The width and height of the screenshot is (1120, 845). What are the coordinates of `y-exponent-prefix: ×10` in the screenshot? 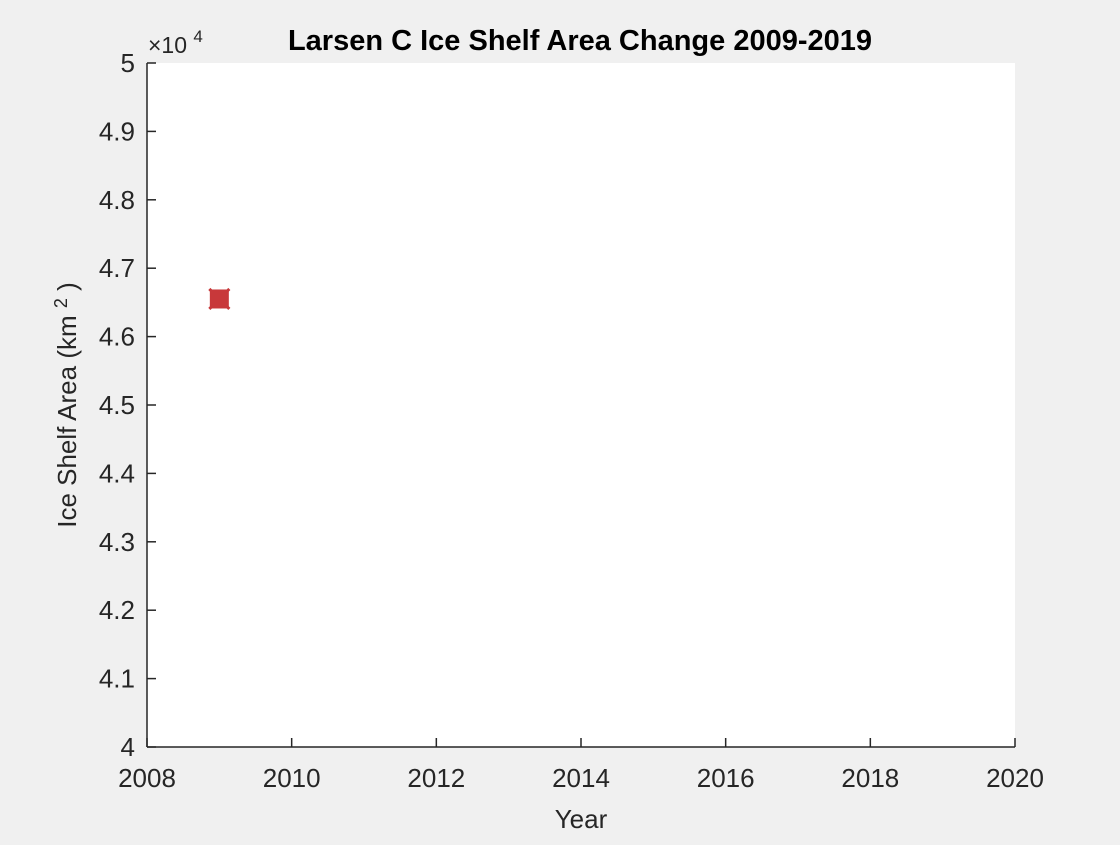 It's located at (167, 45).